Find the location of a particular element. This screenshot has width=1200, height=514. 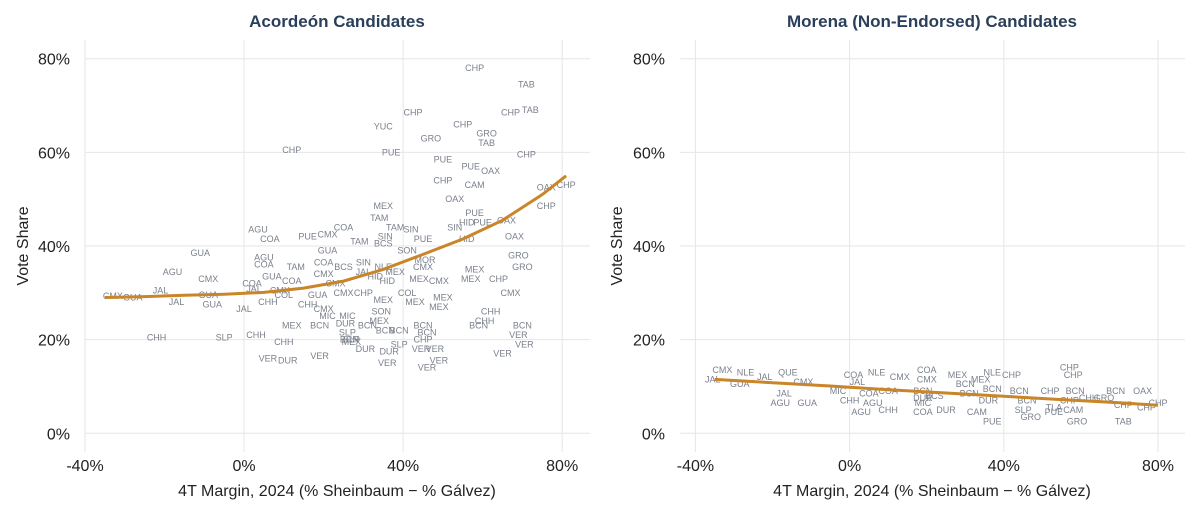

point-label: YUC is located at coordinates (384, 127).